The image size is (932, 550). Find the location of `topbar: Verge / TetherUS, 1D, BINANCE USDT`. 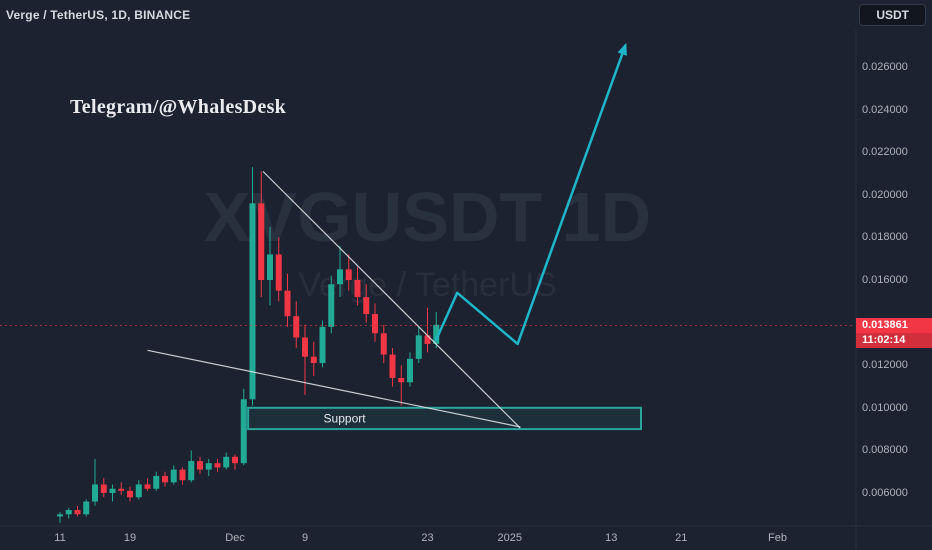

topbar: Verge / TetherUS, 1D, BINANCE USDT is located at coordinates (466, 15).